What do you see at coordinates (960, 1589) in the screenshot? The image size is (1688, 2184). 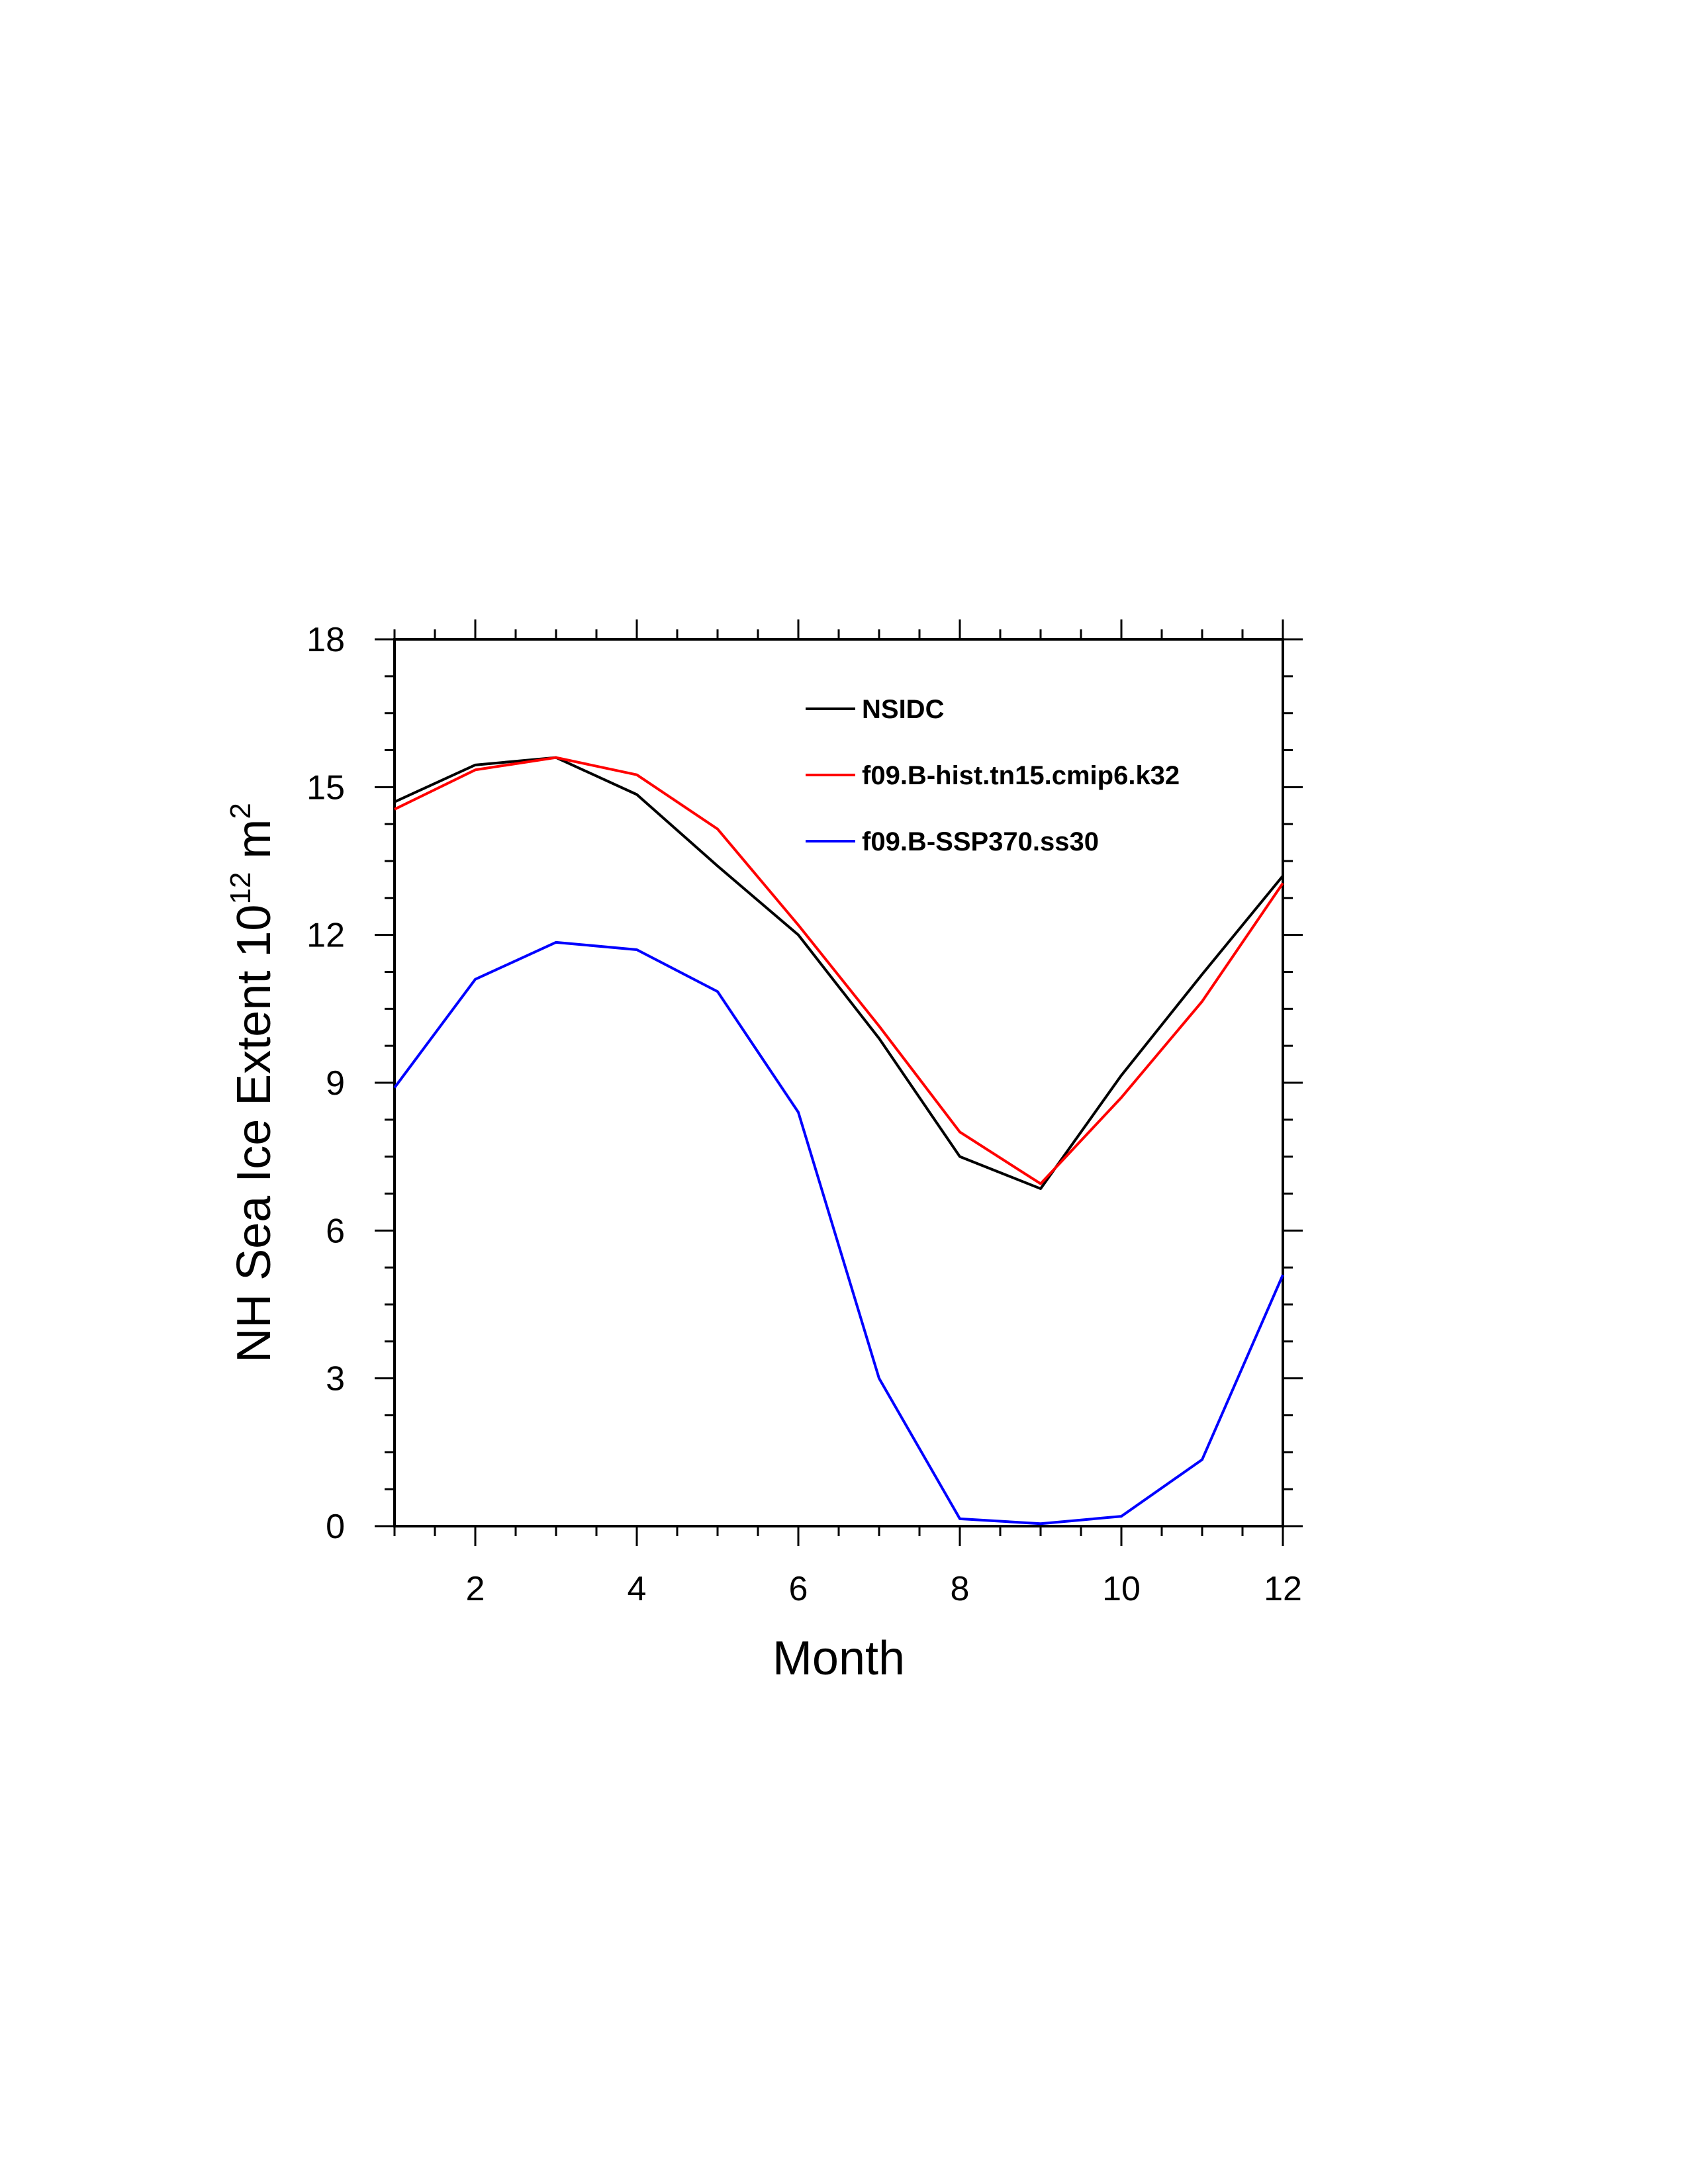 I see `x-tick-label: 8` at bounding box center [960, 1589].